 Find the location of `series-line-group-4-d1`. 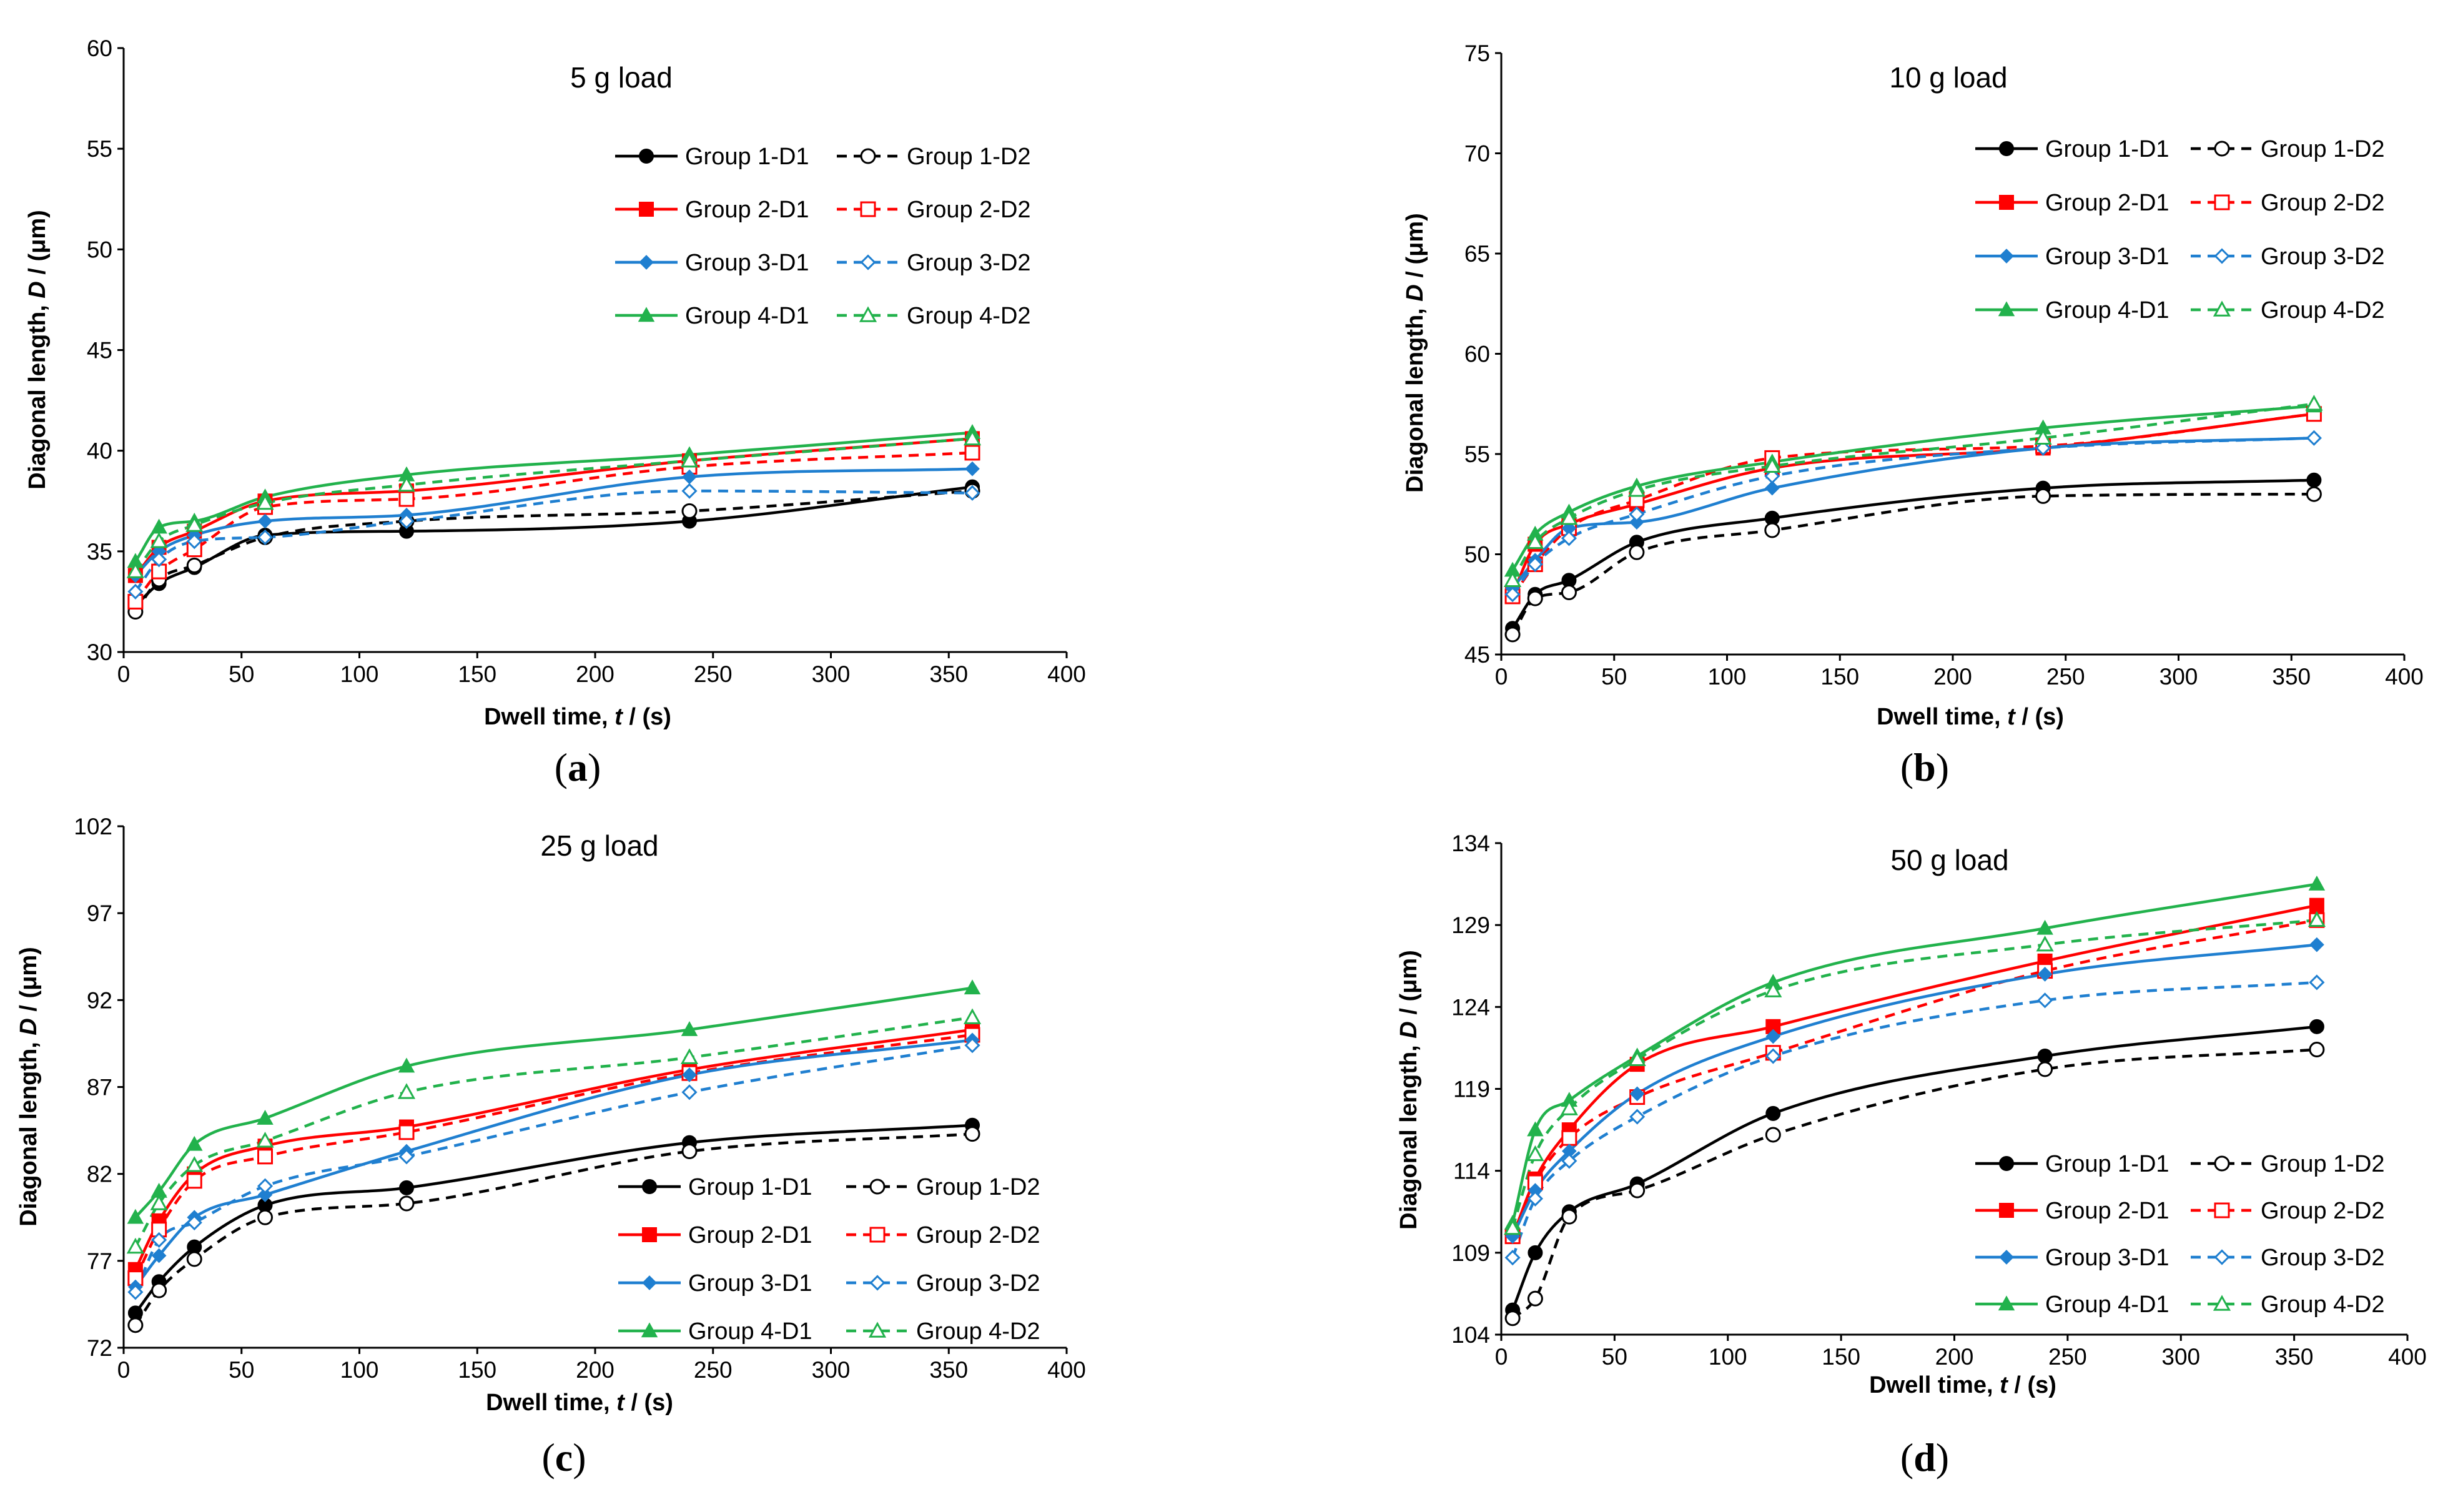

series-line-group-4-d1 is located at coordinates (553, 497).